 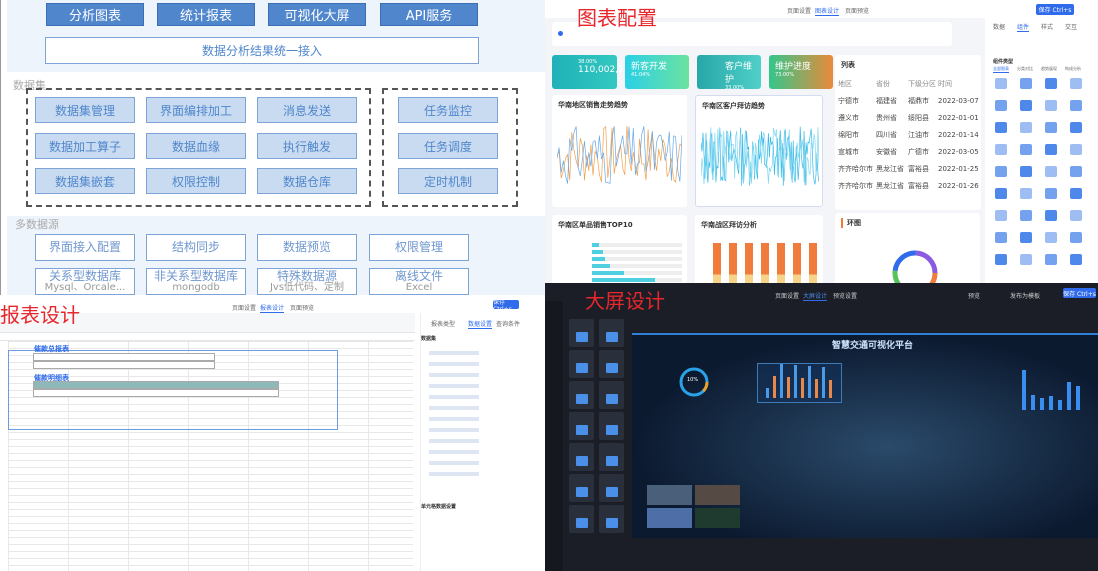 What do you see at coordinates (729, 73) in the screenshot?
I see `stat-card: 客户维护 33.00%` at bounding box center [729, 73].